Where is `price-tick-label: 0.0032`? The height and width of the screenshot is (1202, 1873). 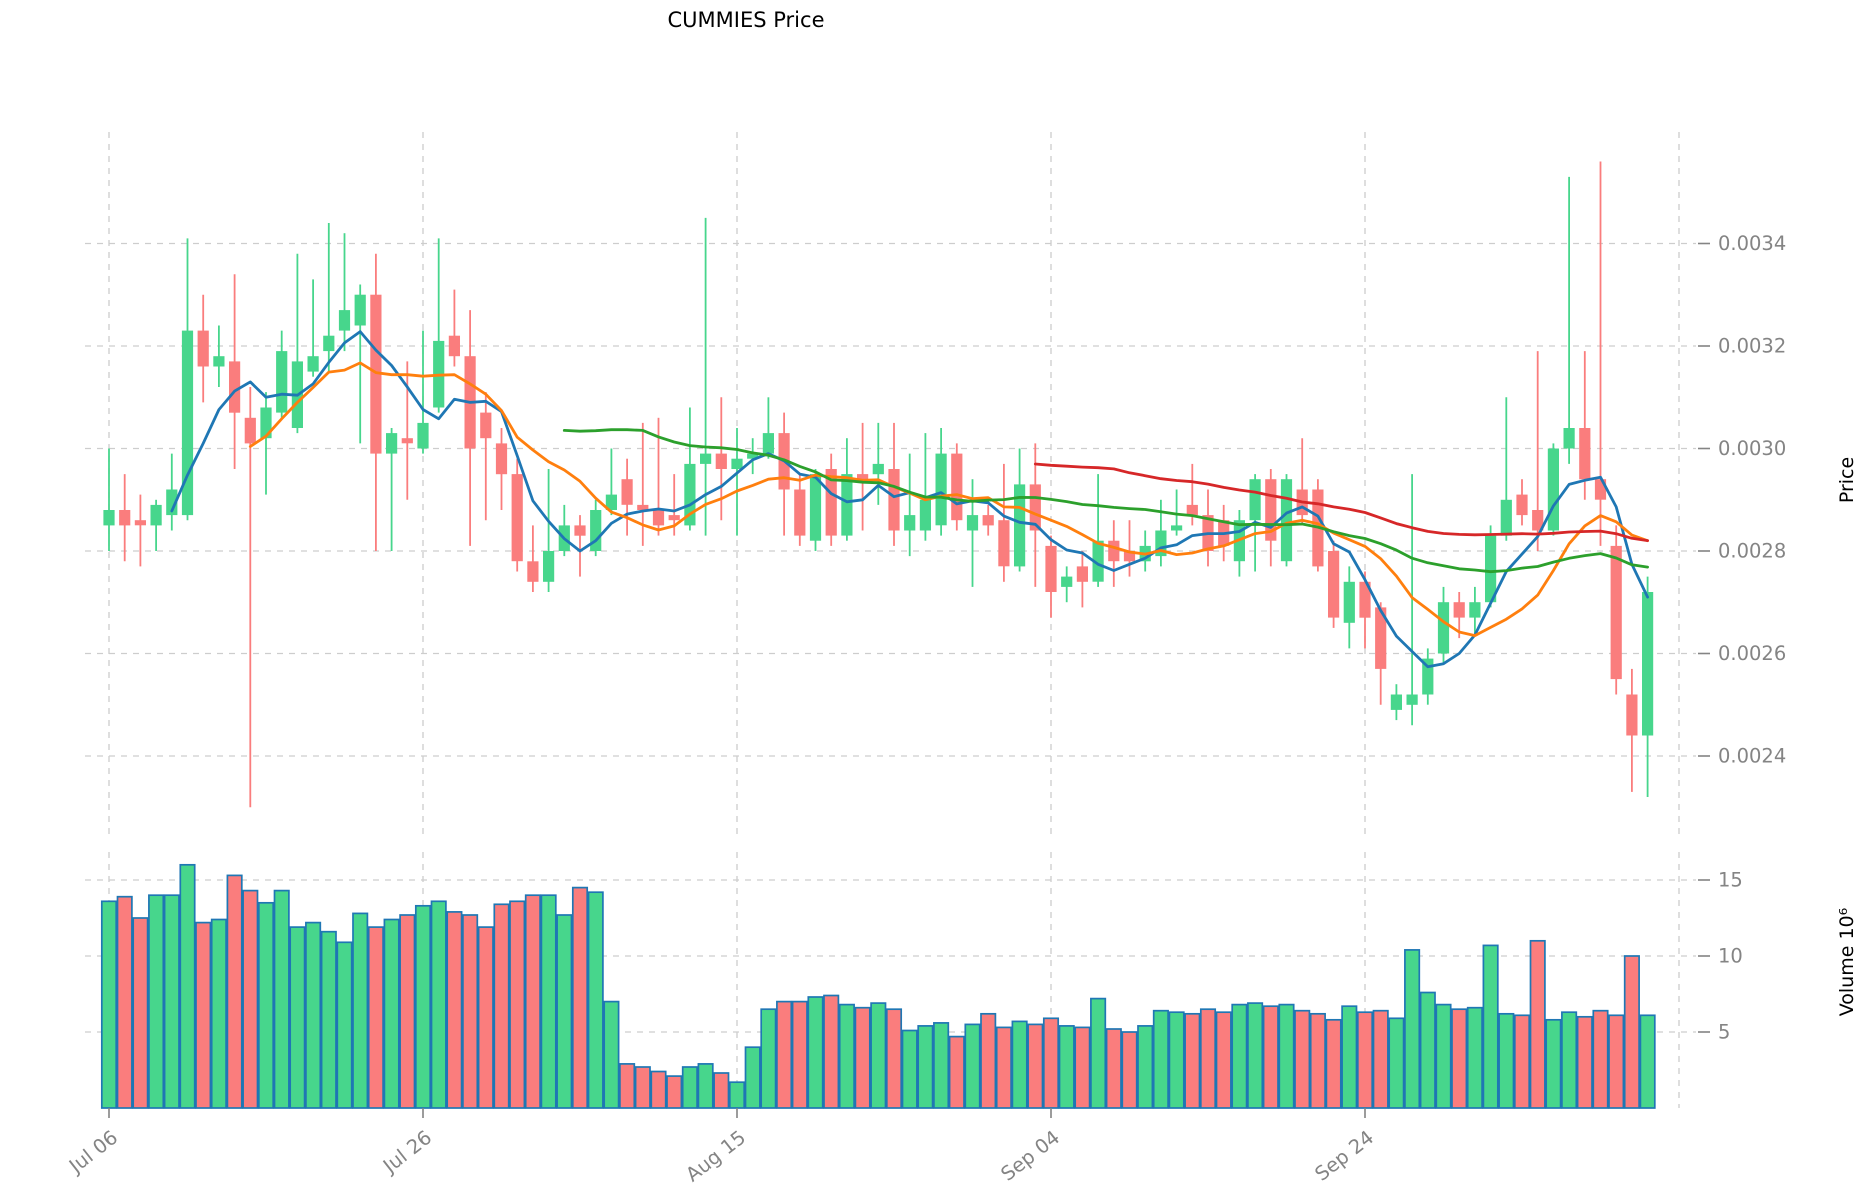 price-tick-label: 0.0032 is located at coordinates (1752, 346).